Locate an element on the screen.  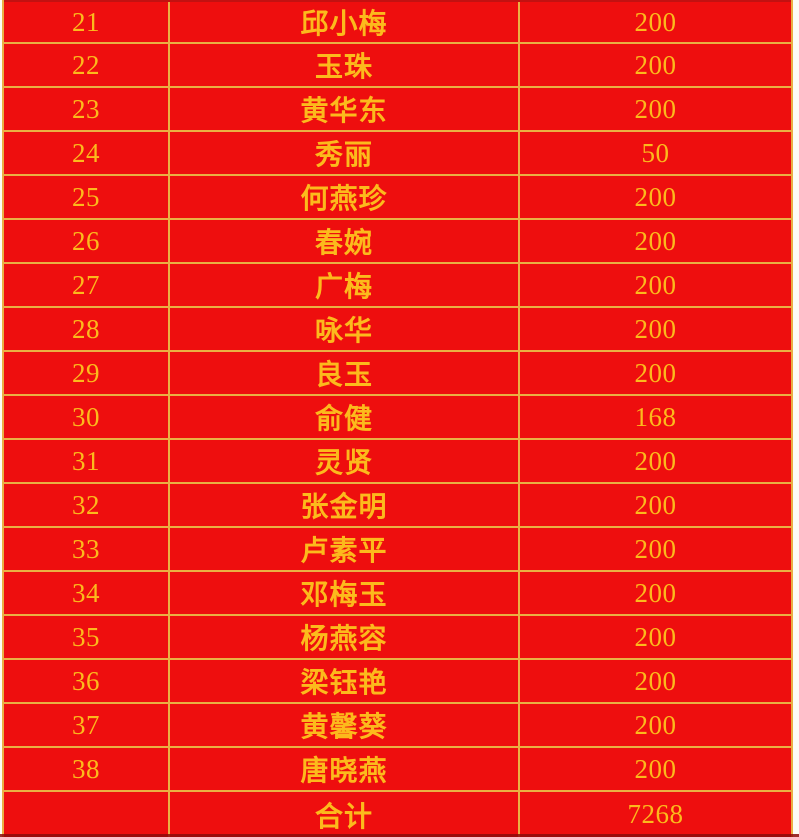
table-row: 29 良玉 200 is located at coordinates (397, 374).